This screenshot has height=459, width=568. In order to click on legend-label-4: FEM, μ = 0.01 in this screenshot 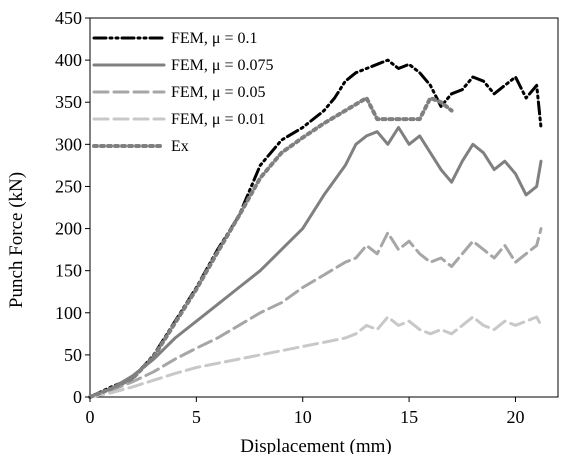, I will do `click(218, 119)`.